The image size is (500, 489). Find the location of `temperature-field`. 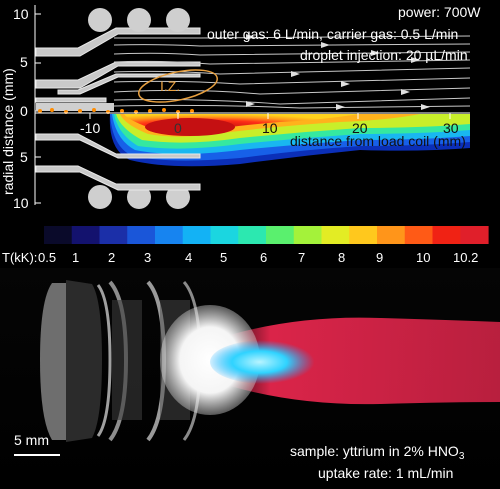

temperature-field is located at coordinates (290, 140).